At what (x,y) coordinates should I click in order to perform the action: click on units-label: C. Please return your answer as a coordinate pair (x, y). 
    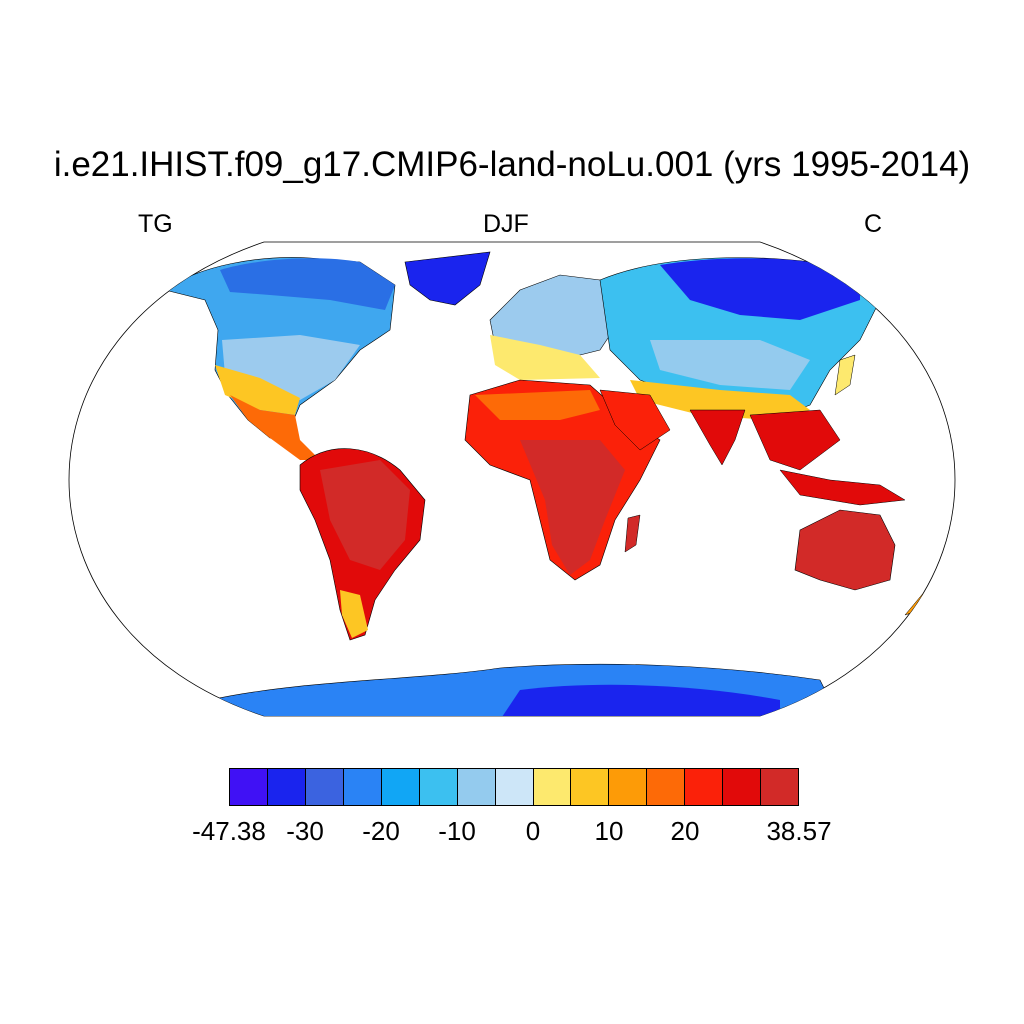
    Looking at the image, I should click on (873, 224).